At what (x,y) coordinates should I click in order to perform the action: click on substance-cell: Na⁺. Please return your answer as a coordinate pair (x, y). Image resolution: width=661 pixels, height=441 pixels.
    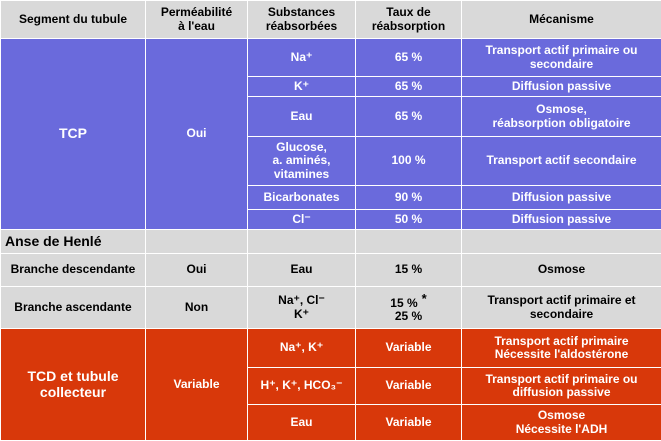
    Looking at the image, I should click on (302, 58).